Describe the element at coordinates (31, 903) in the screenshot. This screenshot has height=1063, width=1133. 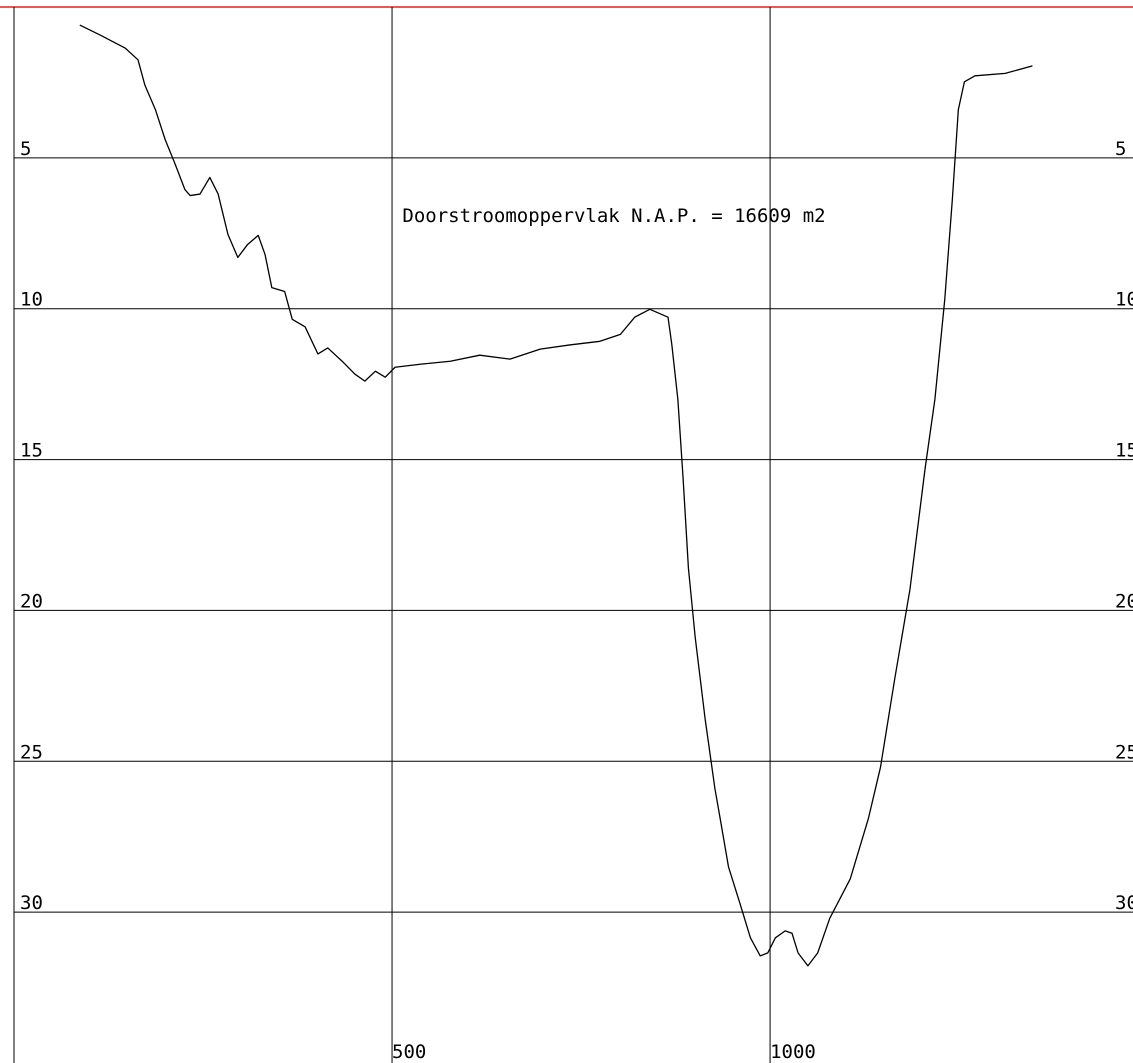
I see `y-tick-label: 30` at that location.